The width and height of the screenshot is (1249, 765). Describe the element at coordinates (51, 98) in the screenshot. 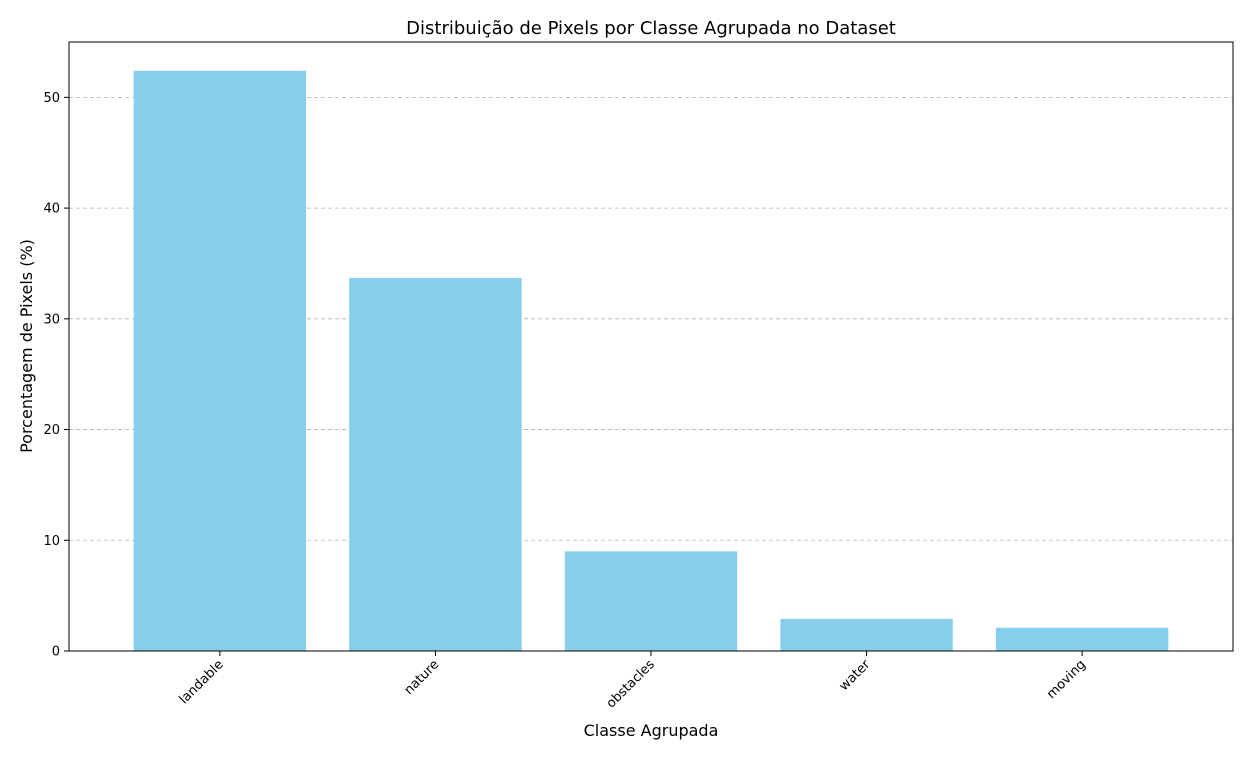

I see `y-tick-label: 50` at that location.